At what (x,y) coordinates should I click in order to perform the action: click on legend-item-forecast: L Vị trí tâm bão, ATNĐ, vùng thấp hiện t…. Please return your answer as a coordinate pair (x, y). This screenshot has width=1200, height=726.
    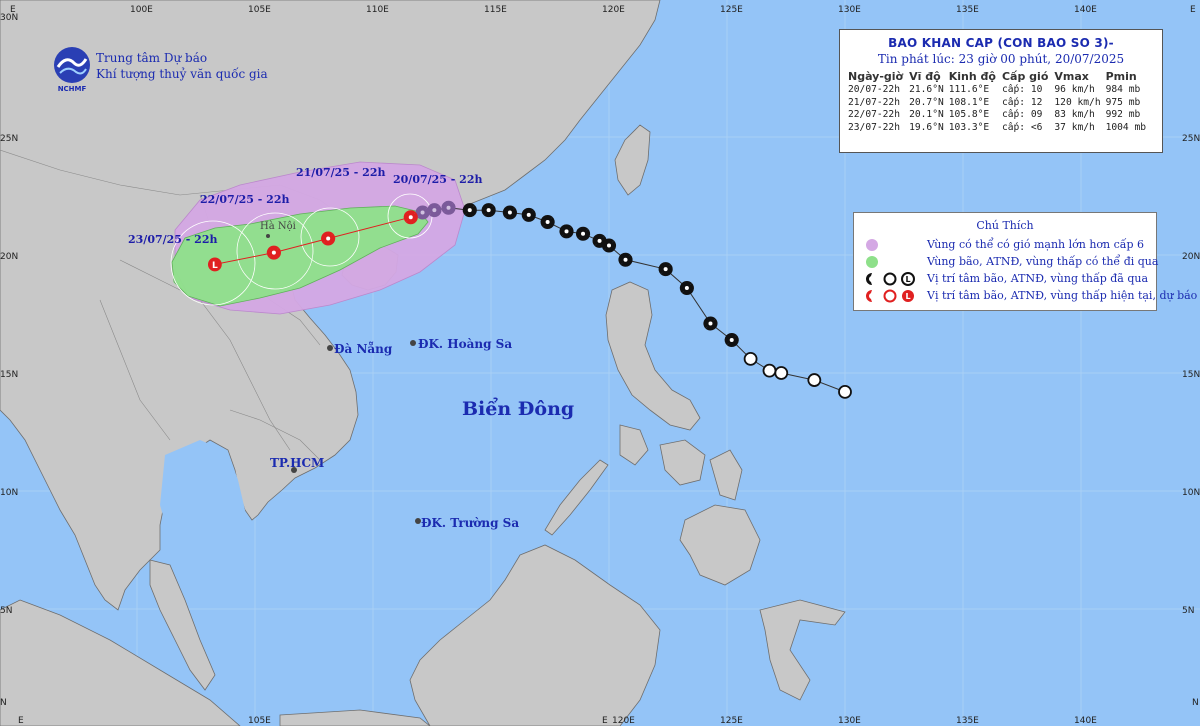
    Looking at the image, I should click on (1025, 296).